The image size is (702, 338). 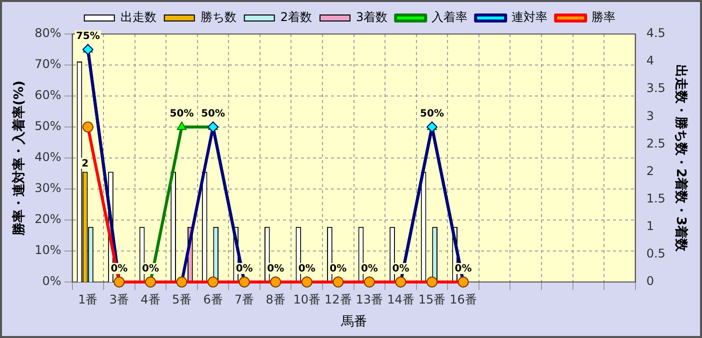 What do you see at coordinates (48, 188) in the screenshot?
I see `y-tick-label: 30%` at bounding box center [48, 188].